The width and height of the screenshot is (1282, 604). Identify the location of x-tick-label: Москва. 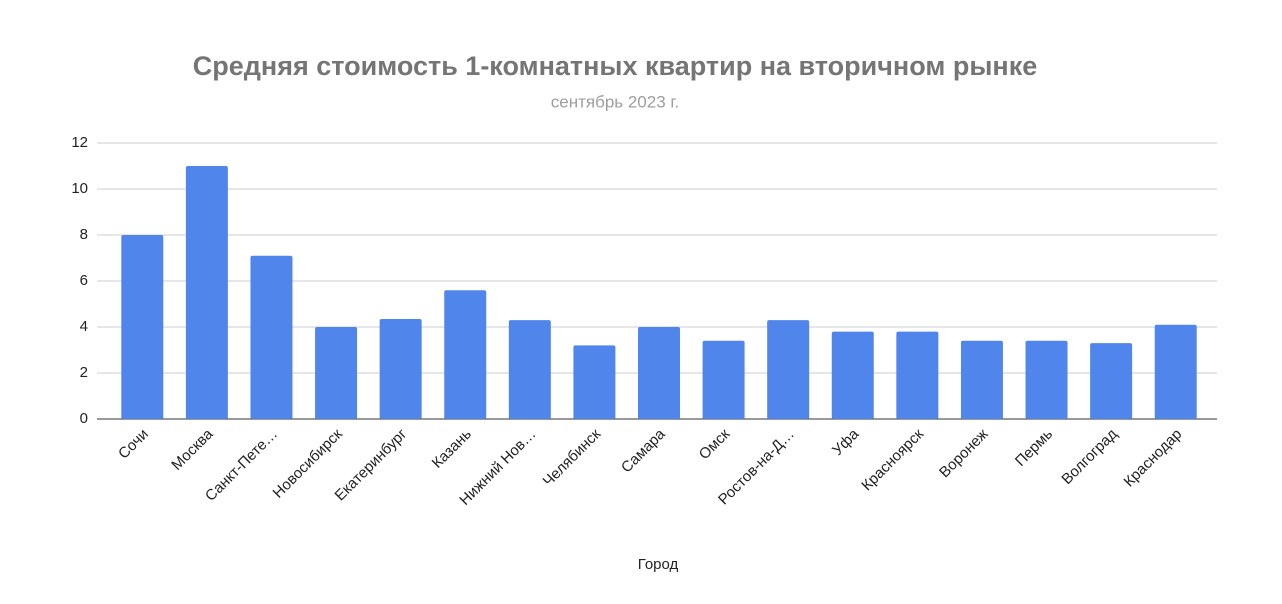
(192, 449).